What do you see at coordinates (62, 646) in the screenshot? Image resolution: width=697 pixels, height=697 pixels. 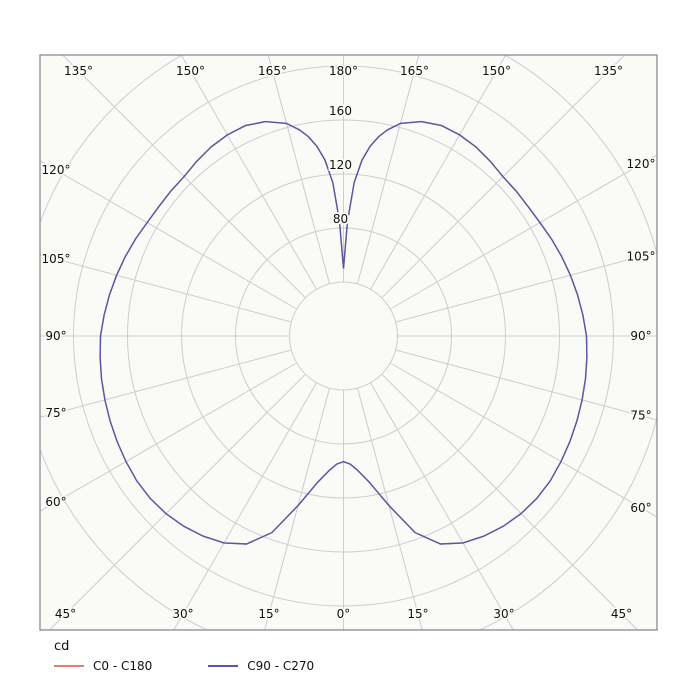 I see `unit-label: cd` at bounding box center [62, 646].